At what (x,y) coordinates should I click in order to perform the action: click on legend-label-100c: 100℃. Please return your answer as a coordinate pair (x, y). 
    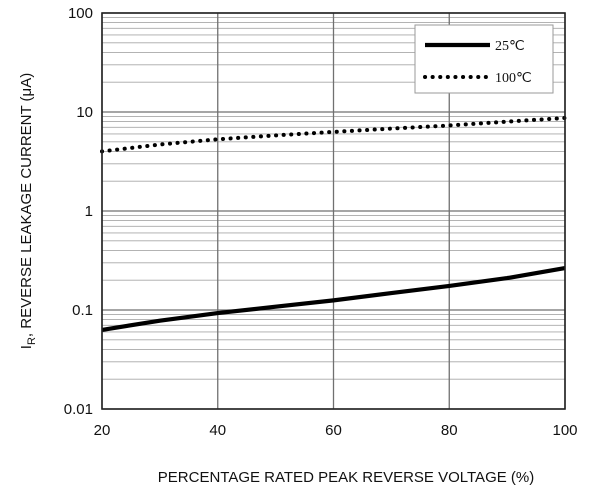
    Looking at the image, I should click on (513, 78).